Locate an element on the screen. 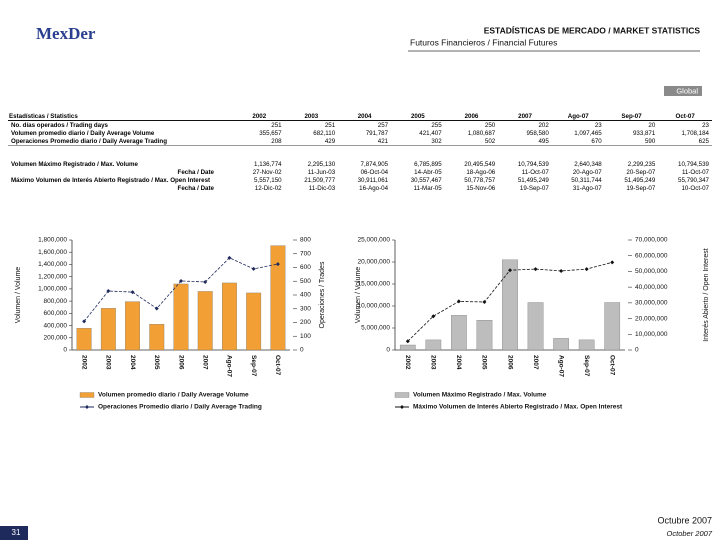 Image resolution: width=720 pixels, height=540 pixels. table-cell: 202 is located at coordinates (543, 125).